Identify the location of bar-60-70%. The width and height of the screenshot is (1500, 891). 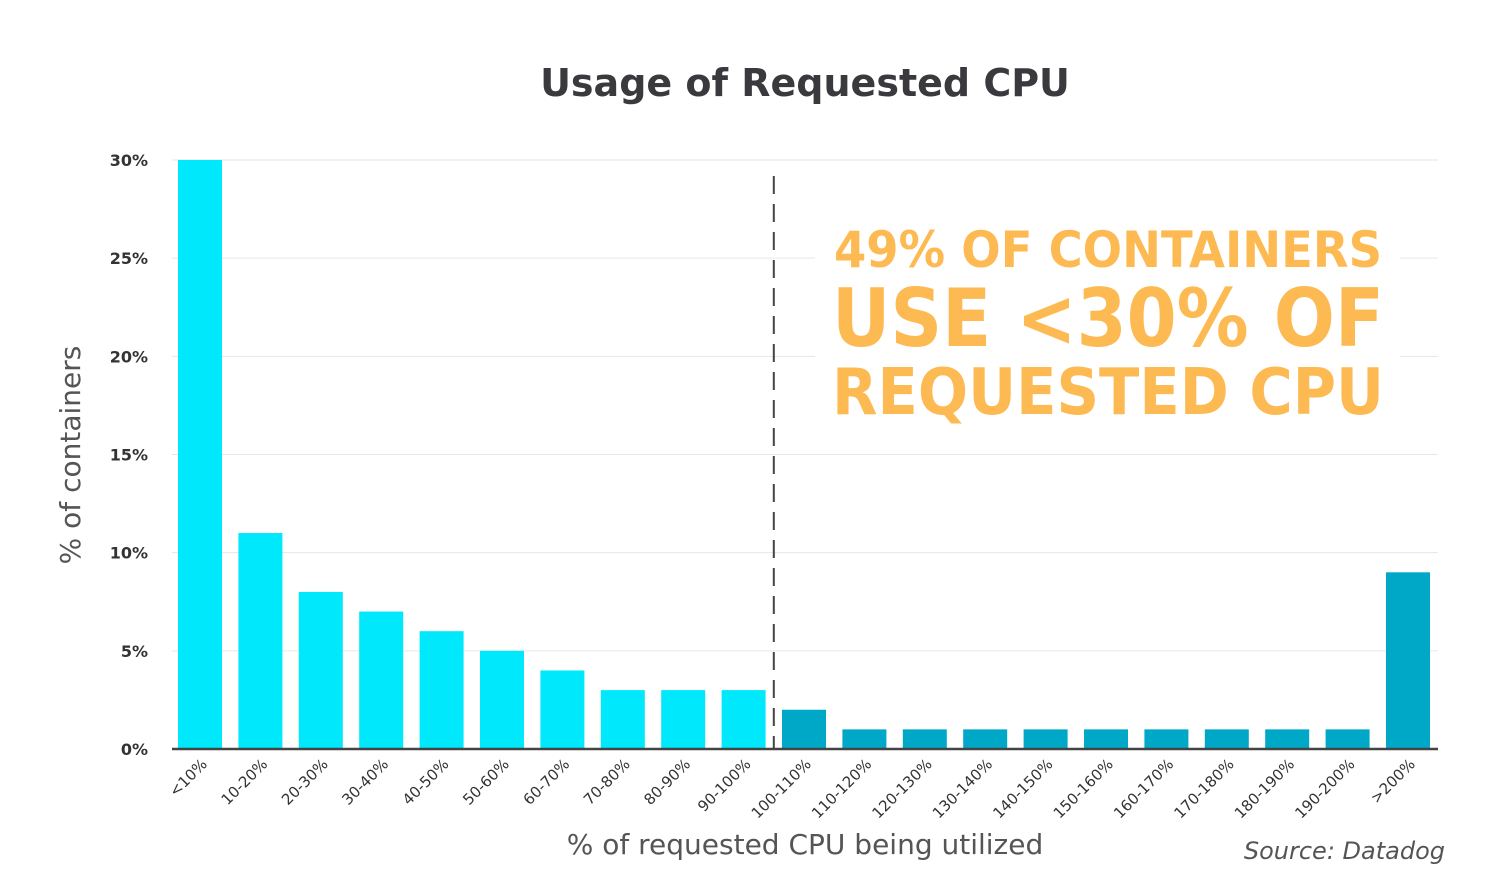
(562, 709).